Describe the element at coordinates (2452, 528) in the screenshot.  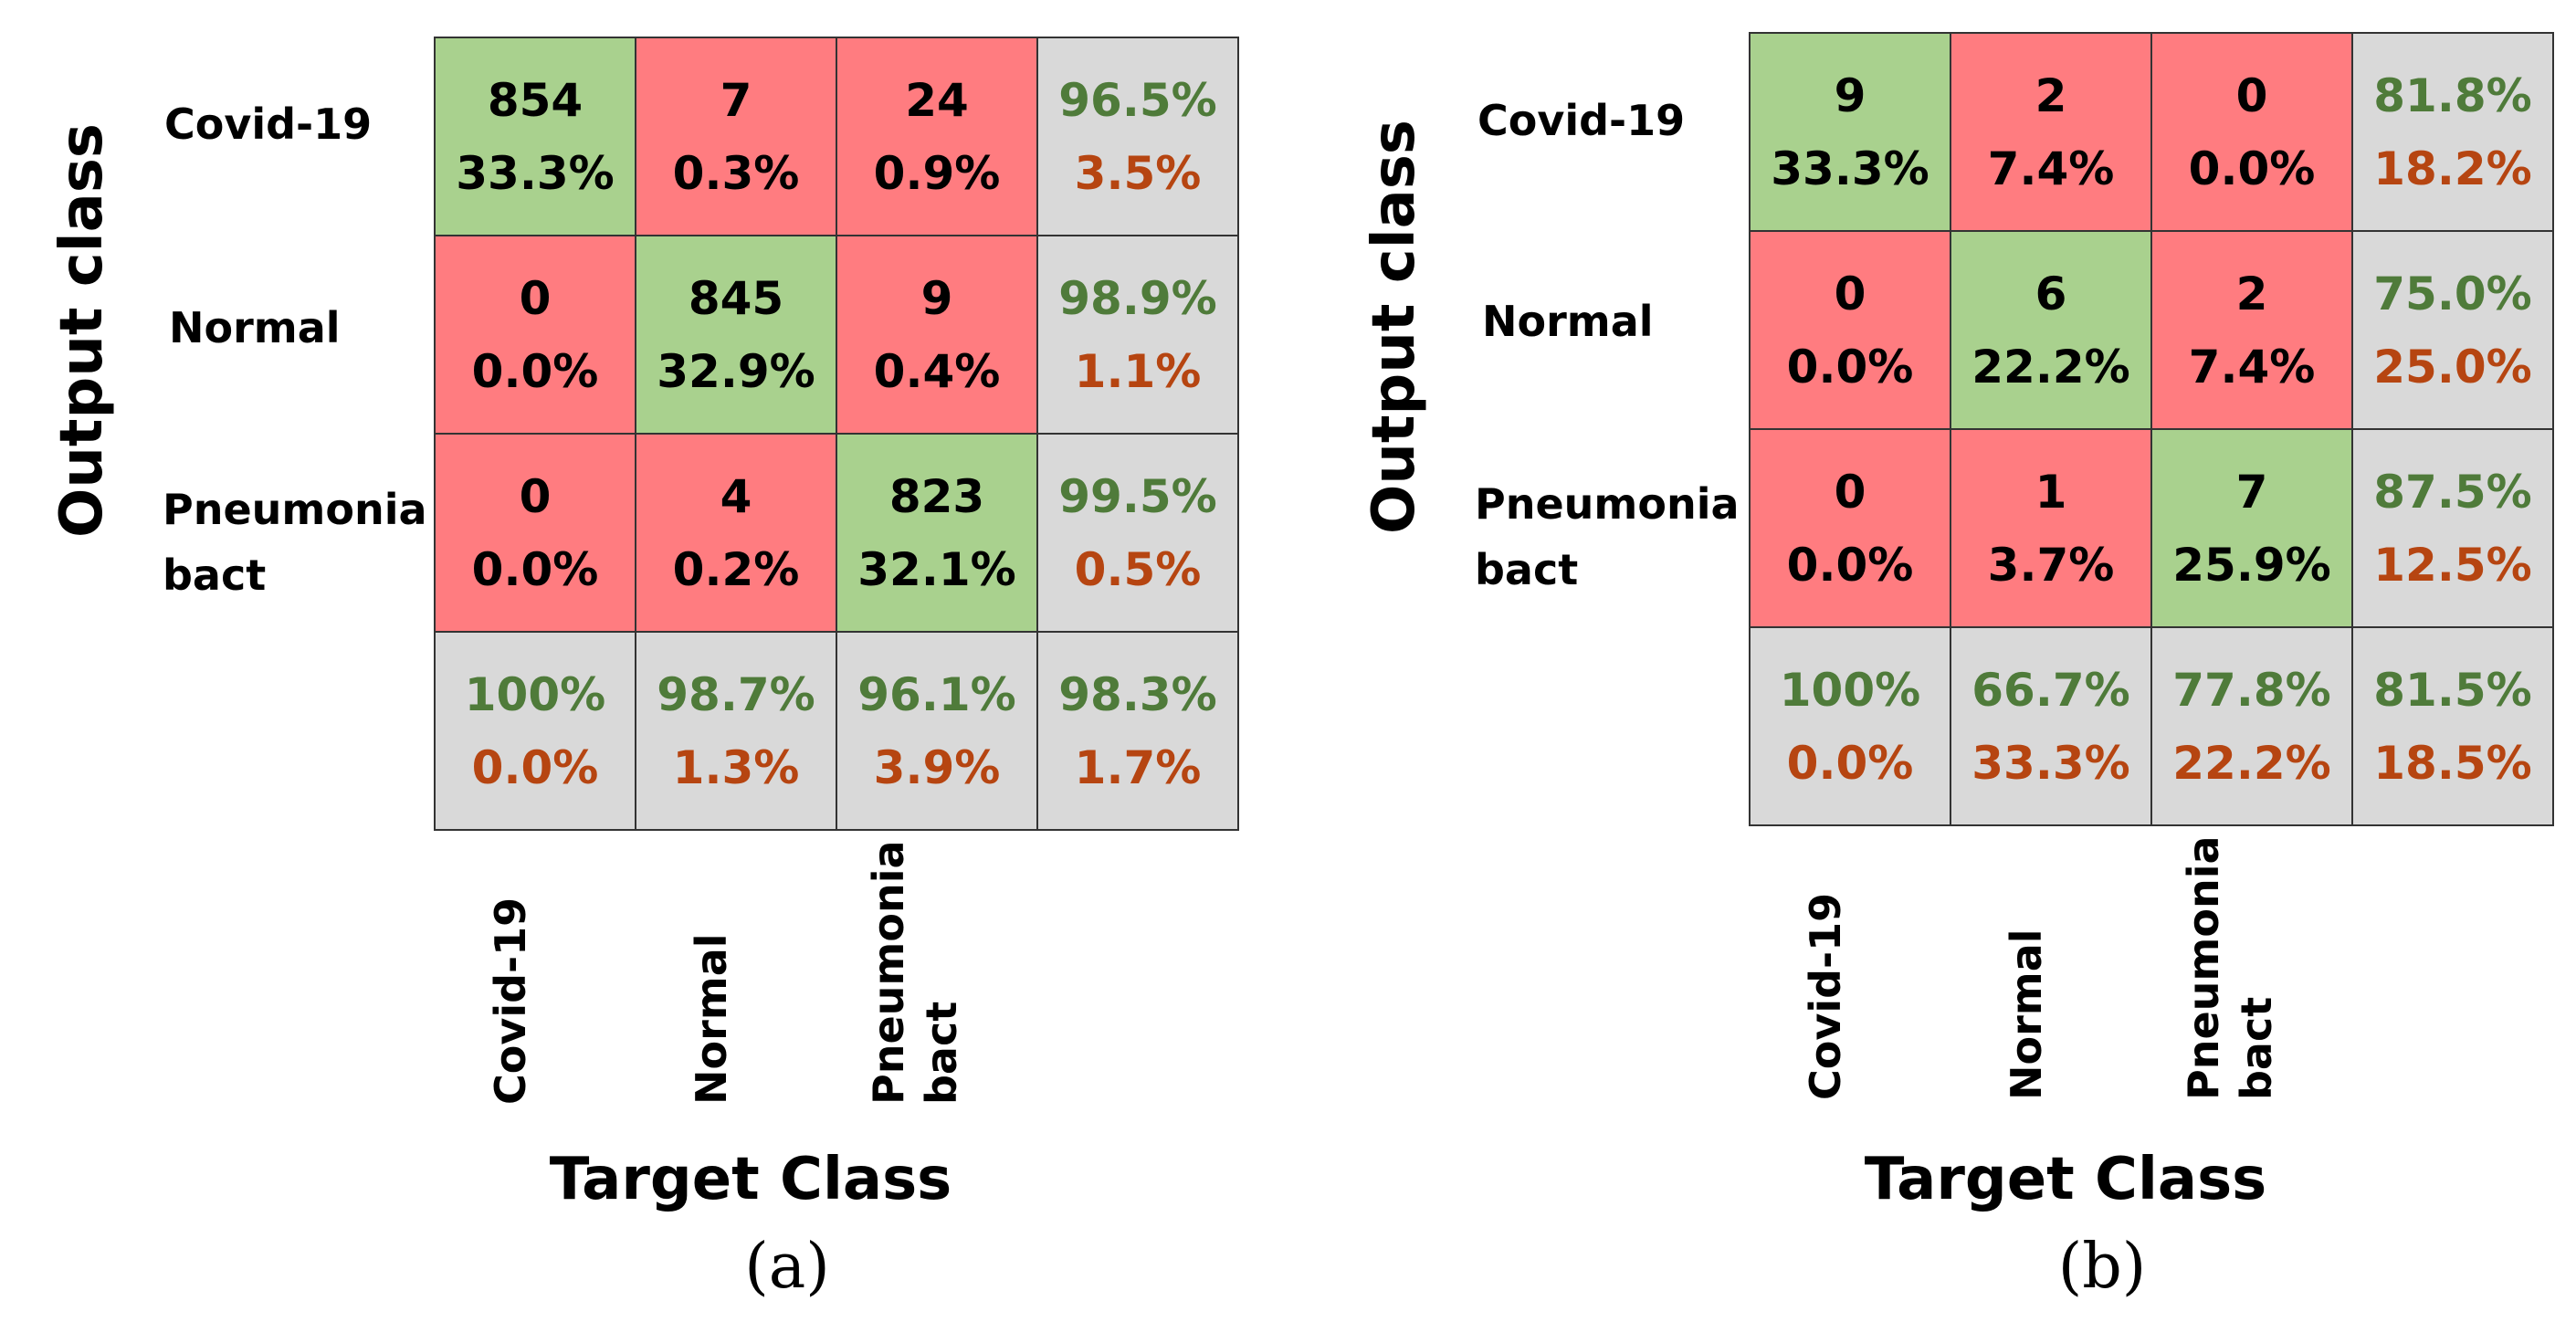
I see `row-summary-cell: 87.5% 12.5%` at that location.